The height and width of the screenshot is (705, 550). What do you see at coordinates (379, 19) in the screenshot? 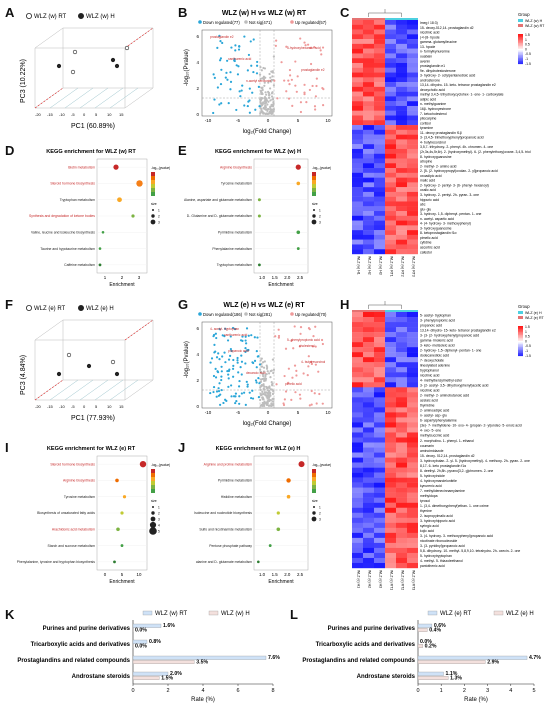
I see `heatmap-group-bar` at bounding box center [379, 19].